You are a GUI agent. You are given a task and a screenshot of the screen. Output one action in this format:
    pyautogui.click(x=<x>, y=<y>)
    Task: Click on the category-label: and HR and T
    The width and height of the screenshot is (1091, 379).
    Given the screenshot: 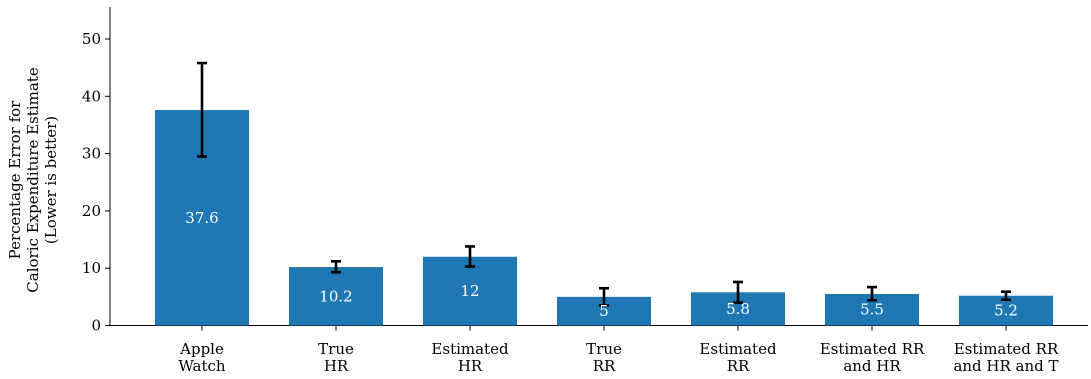 What is the action you would take?
    pyautogui.click(x=1005, y=366)
    